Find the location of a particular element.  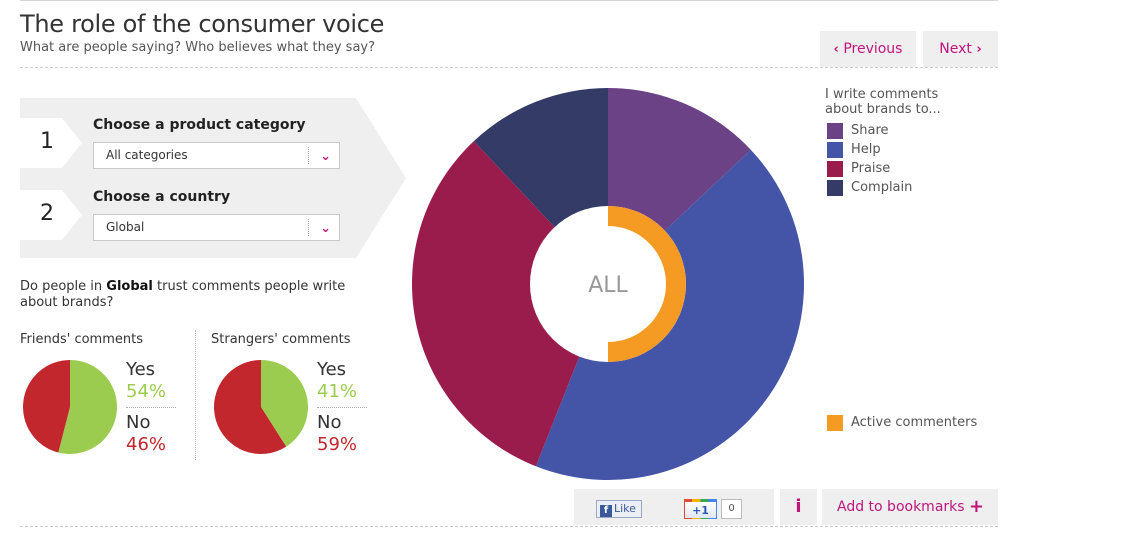

top-rule is located at coordinates (509, 0).